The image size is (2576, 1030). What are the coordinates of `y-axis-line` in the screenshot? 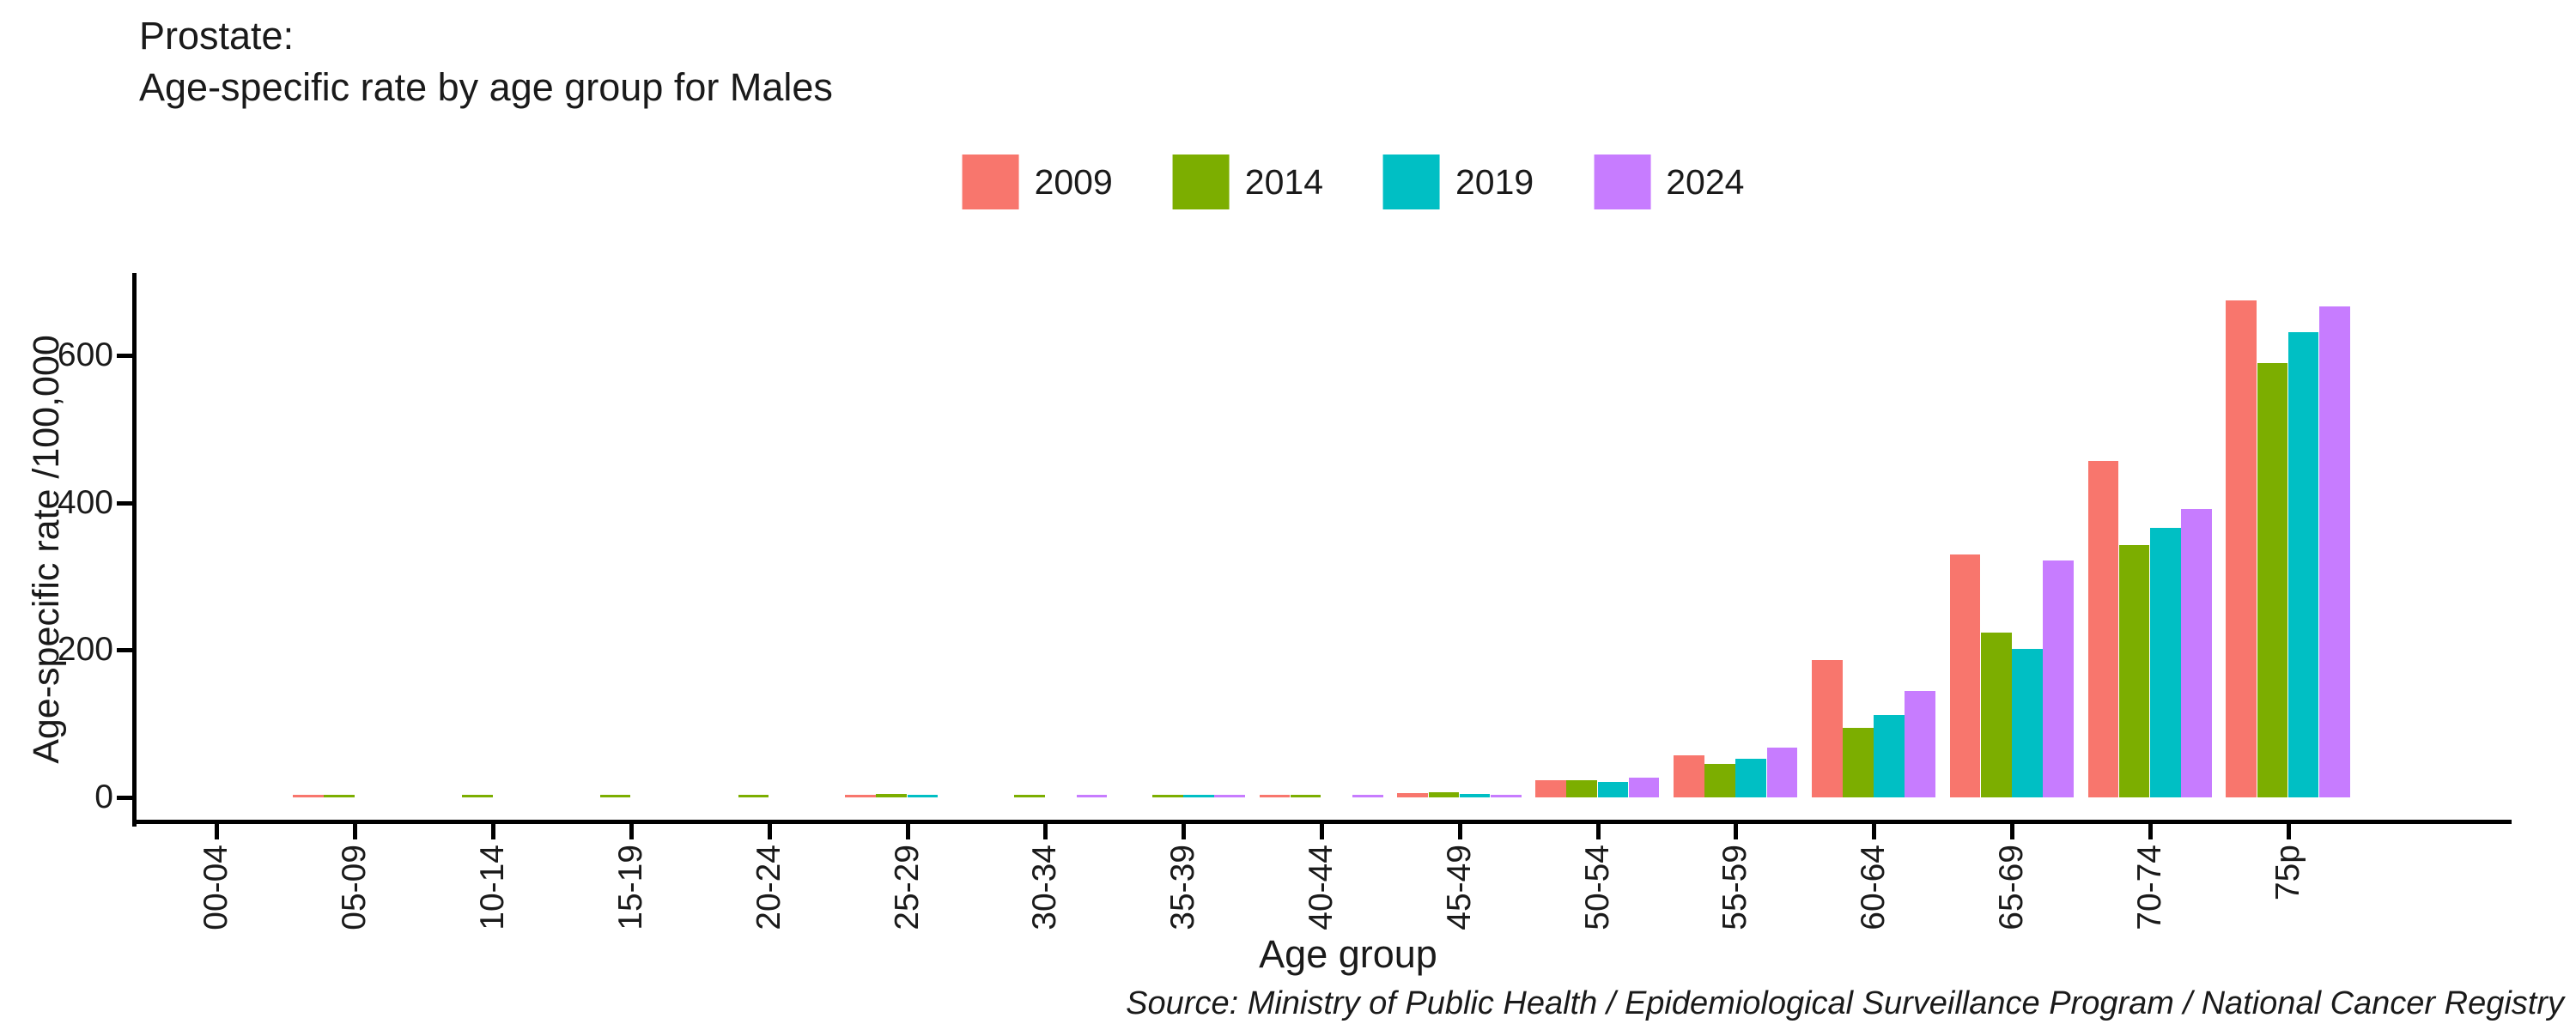 It's located at (134, 550).